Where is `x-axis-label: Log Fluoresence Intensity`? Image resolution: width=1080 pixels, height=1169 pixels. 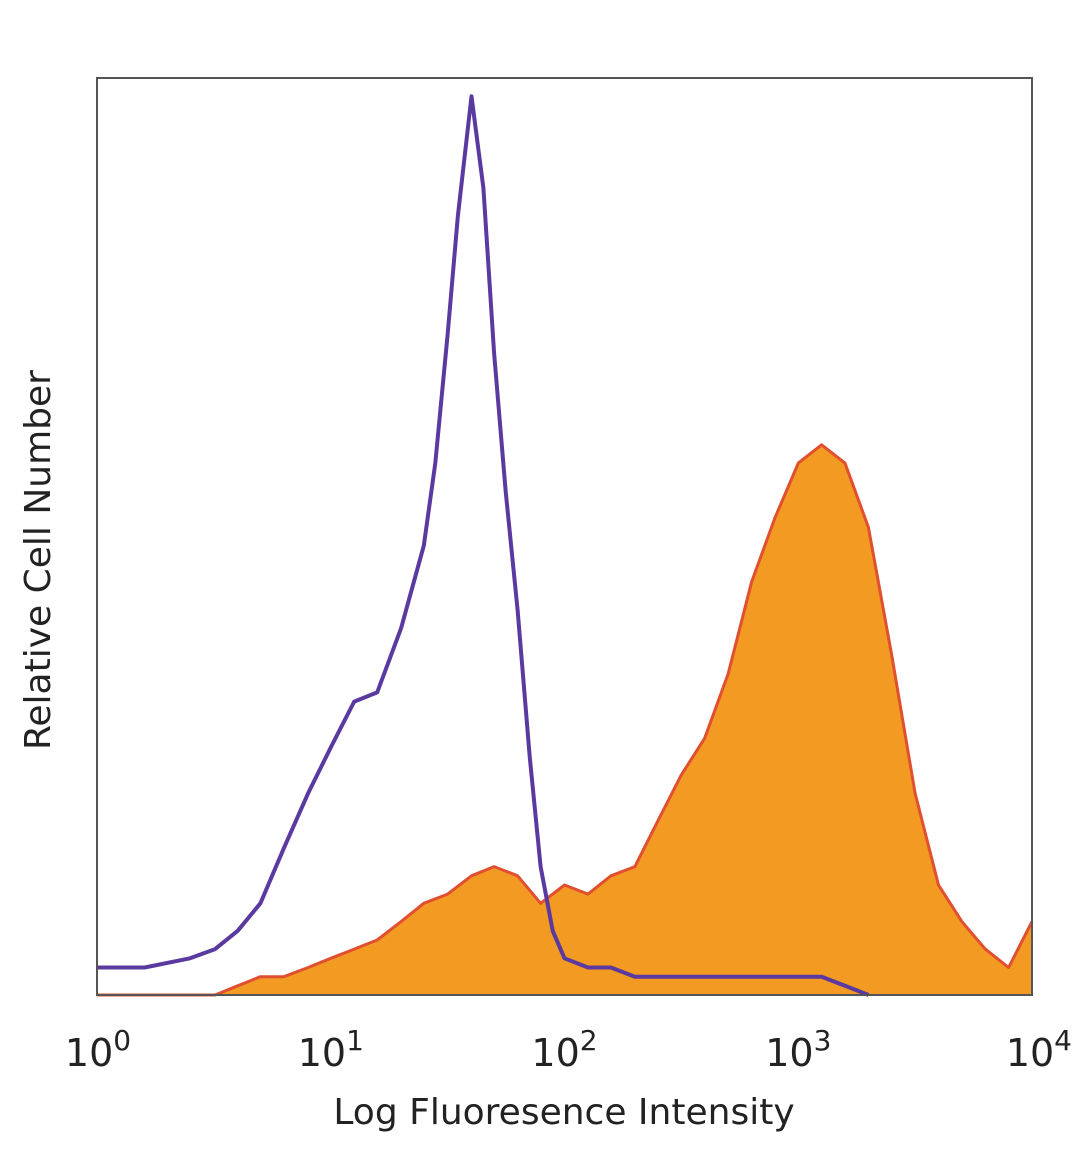
x-axis-label: Log Fluoresence Intensity is located at coordinates (563, 1112).